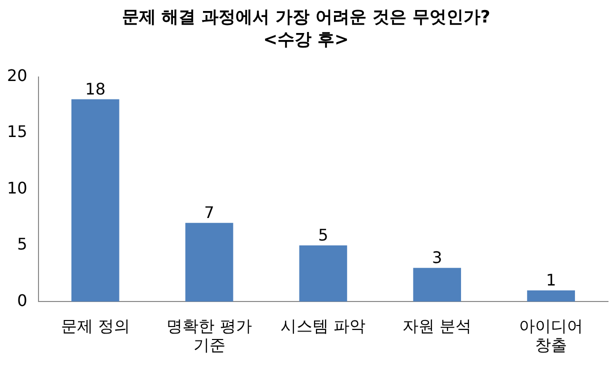  Describe the element at coordinates (551, 280) in the screenshot. I see `data-label: 1` at that location.